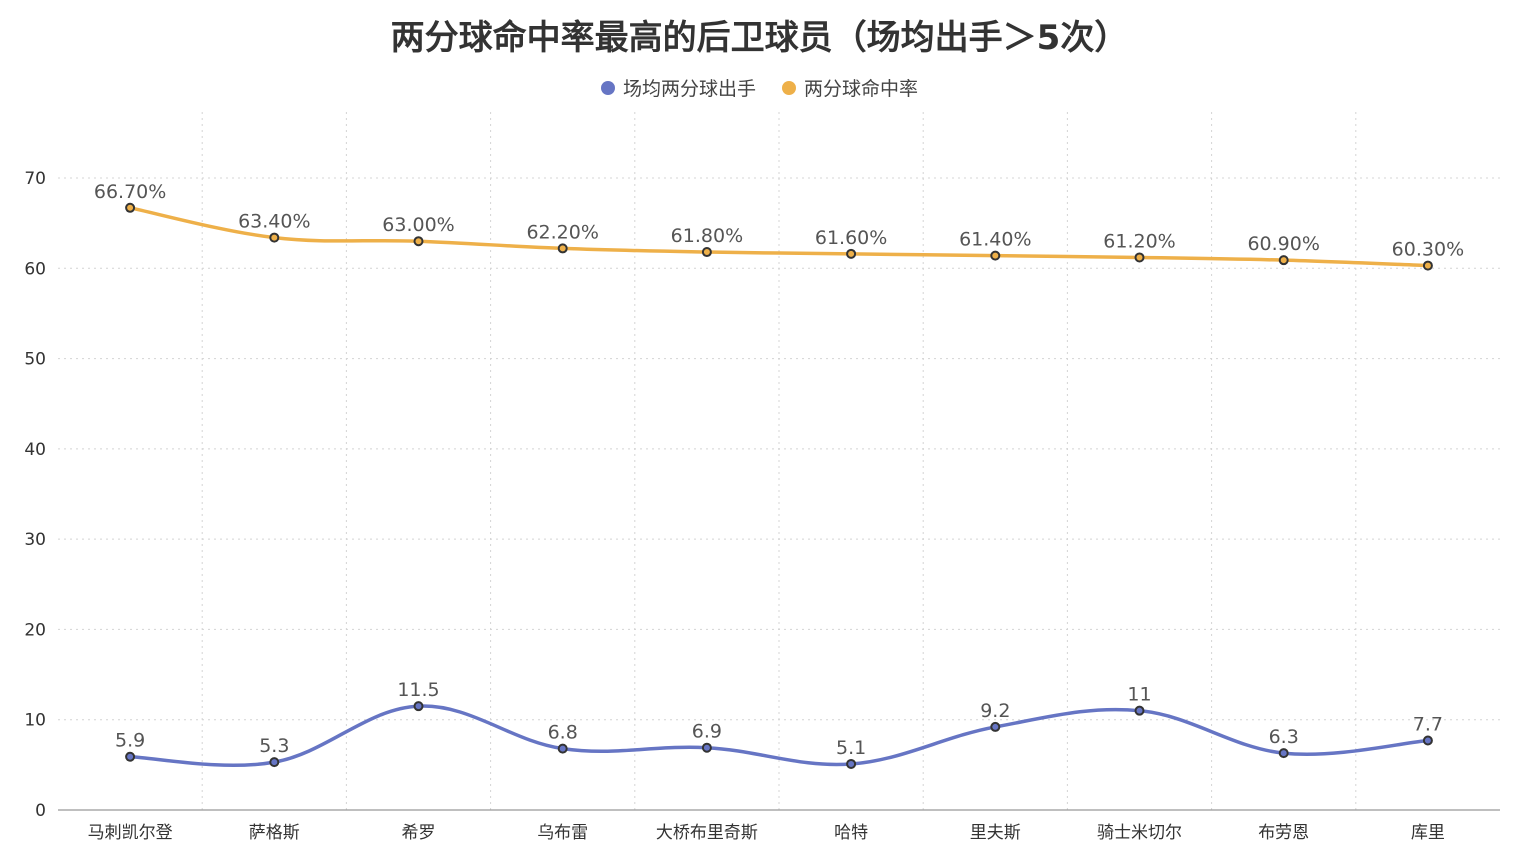 The image size is (1519, 860). I want to click on y-tick-label: 40, so click(35, 450).